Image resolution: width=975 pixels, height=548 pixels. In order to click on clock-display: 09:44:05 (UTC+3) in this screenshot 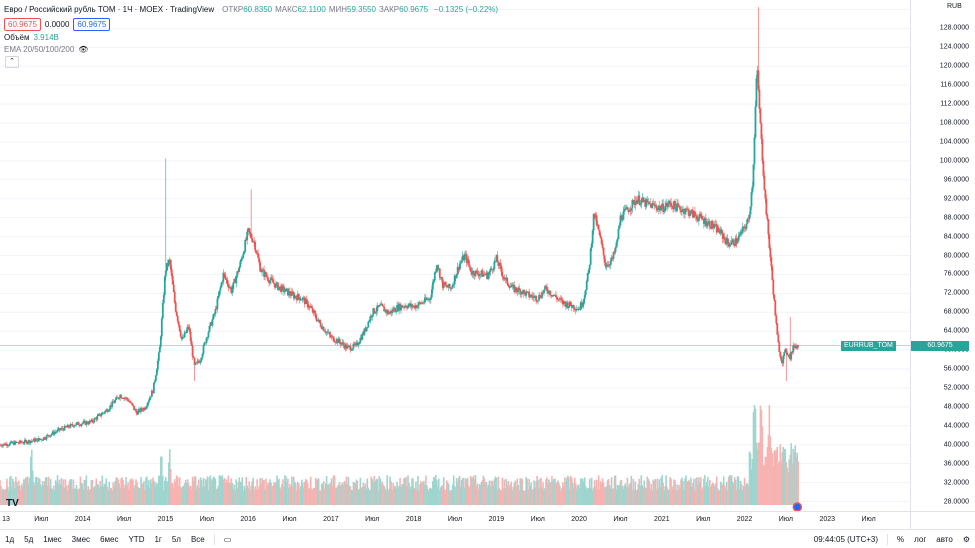, I will do `click(846, 539)`.